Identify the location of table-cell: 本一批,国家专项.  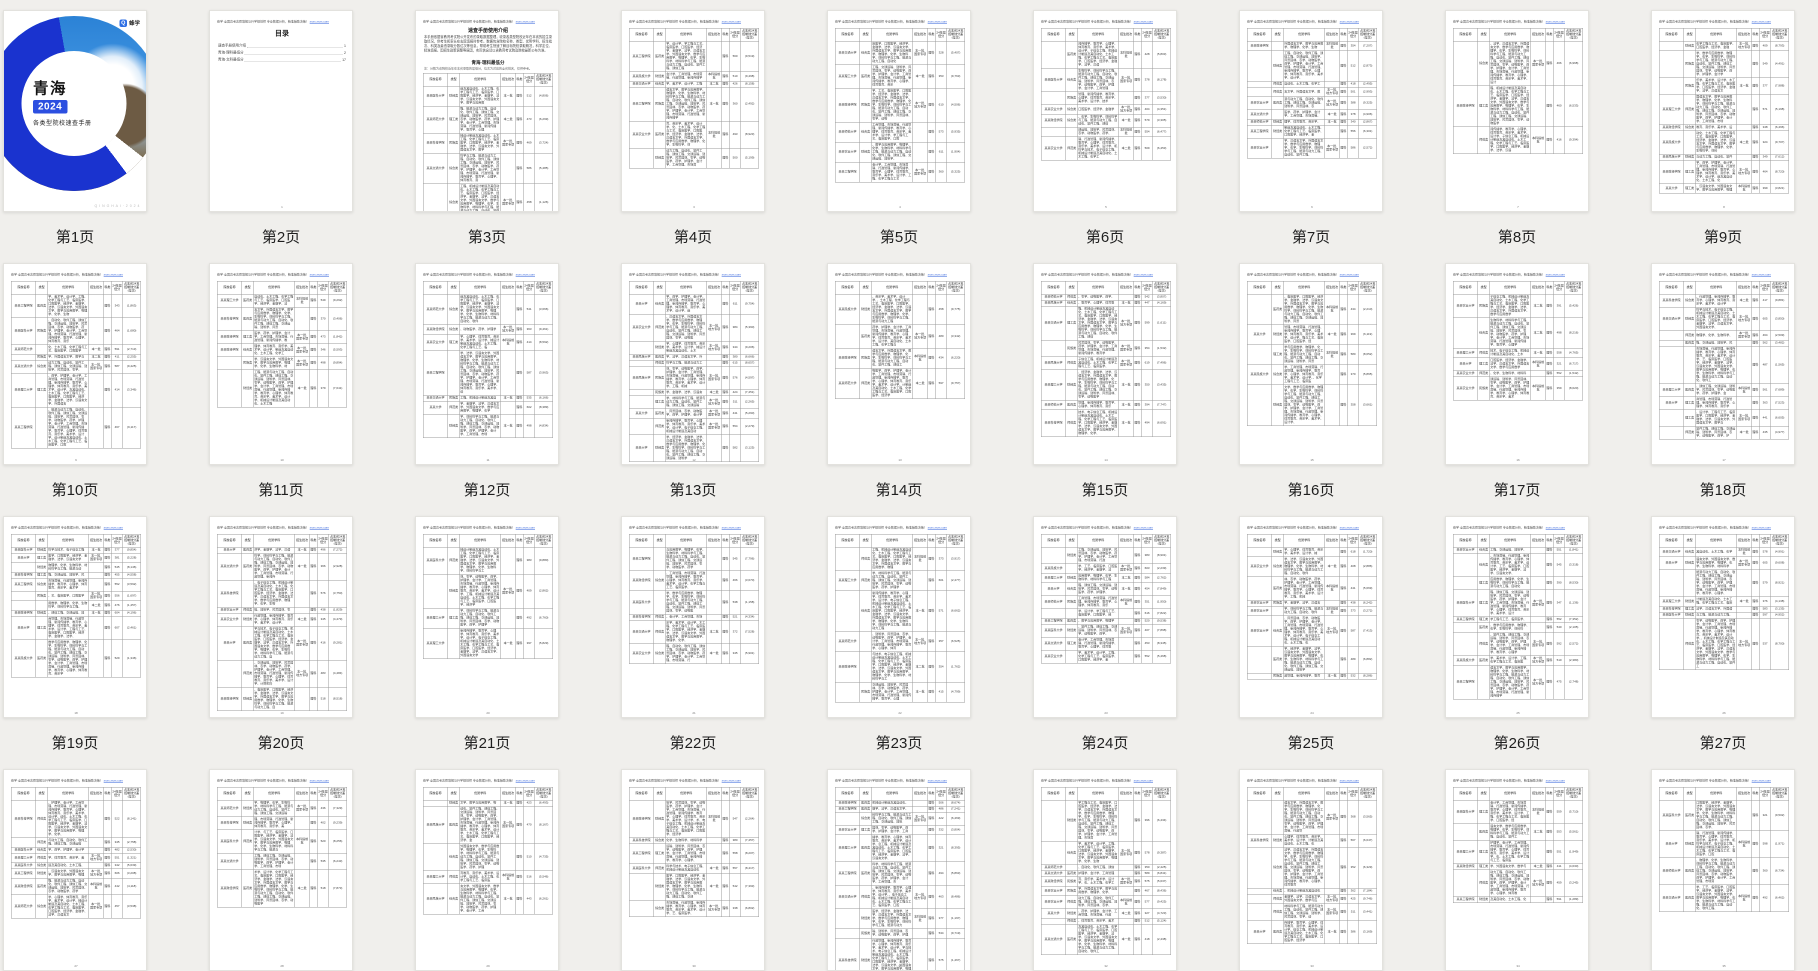
(920, 819).